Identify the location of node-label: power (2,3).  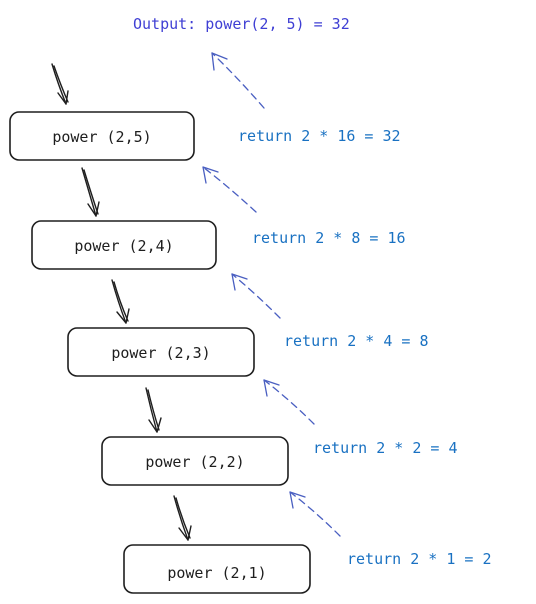
(160, 353).